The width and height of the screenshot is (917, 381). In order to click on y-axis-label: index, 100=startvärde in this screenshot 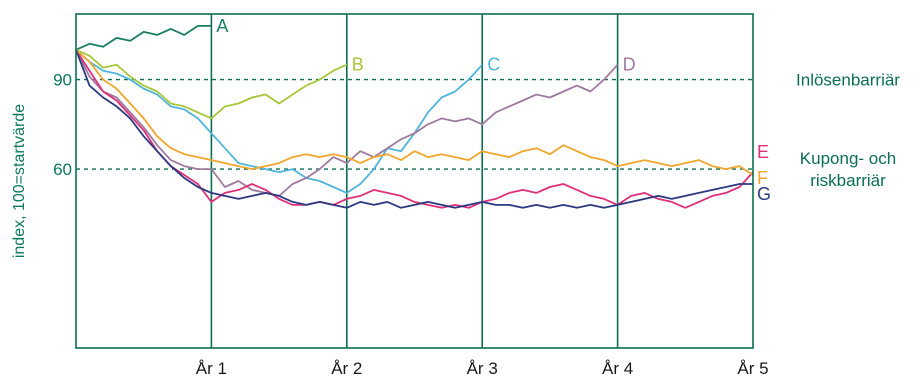, I will do `click(19, 181)`.